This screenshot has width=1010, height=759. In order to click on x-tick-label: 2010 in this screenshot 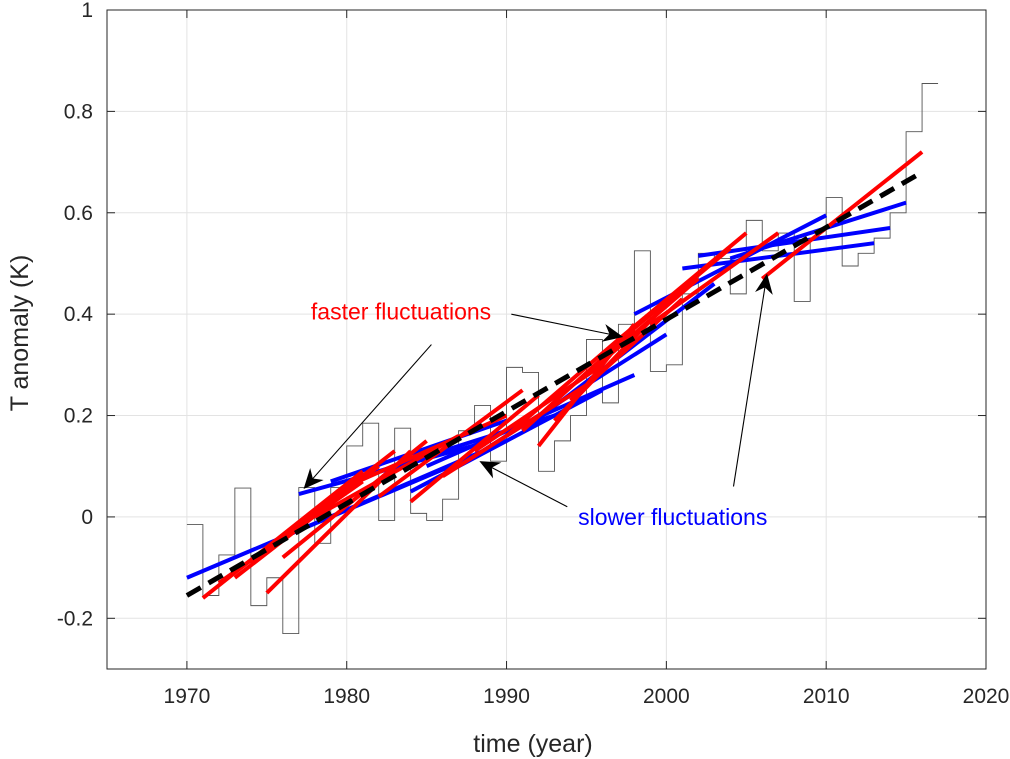, I will do `click(826, 696)`.